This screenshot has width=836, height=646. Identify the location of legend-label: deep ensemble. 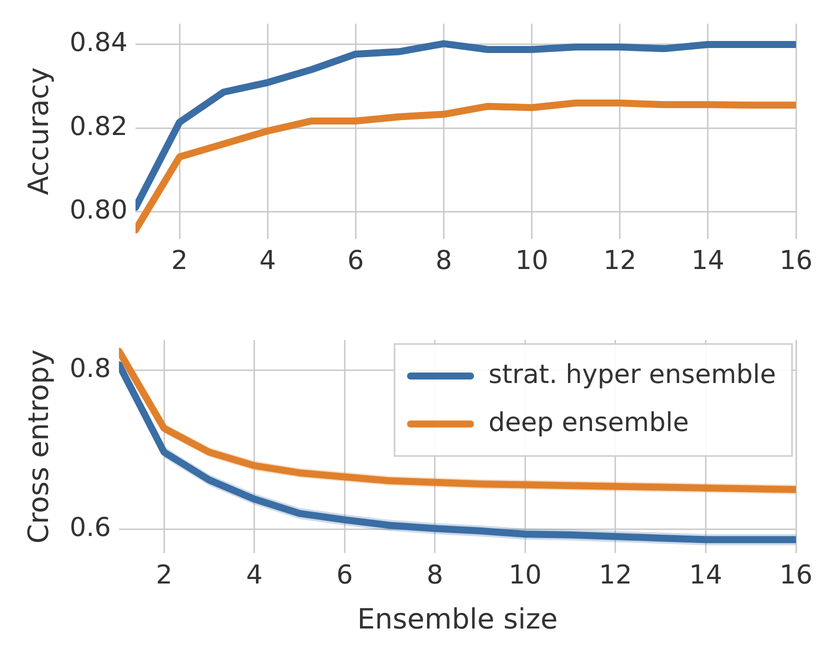
(588, 423).